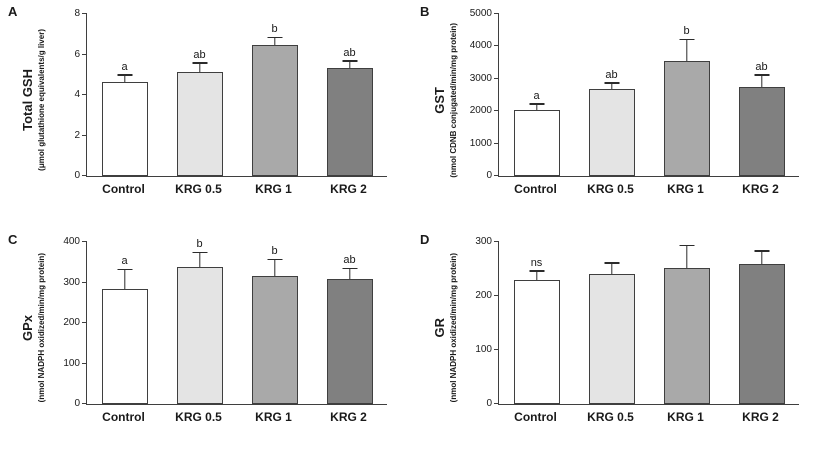 This screenshot has width=824, height=456. Describe the element at coordinates (536, 262) in the screenshot. I see `significance-label: ns` at that location.